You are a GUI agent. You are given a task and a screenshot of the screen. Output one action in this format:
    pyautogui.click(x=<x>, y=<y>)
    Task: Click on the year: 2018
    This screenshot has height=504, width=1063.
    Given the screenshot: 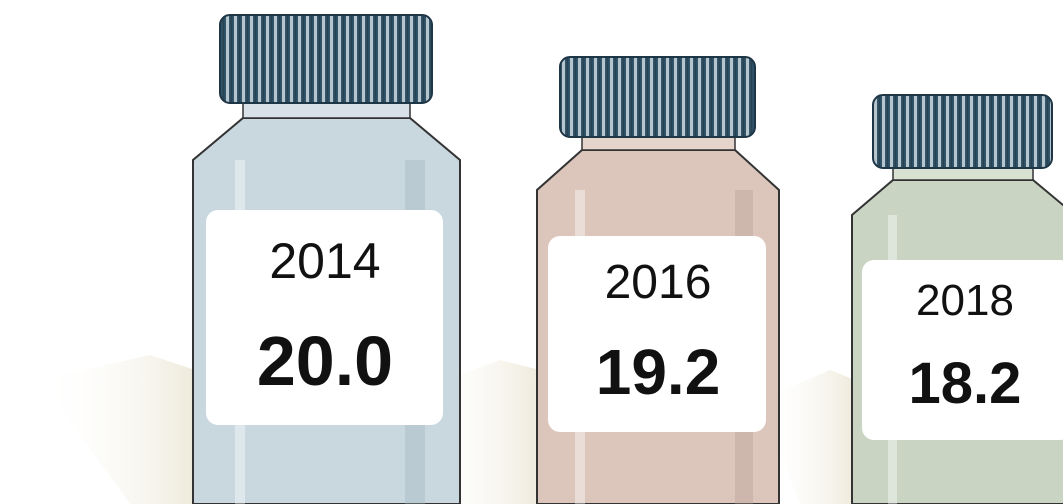 What is the action you would take?
    pyautogui.click(x=965, y=300)
    